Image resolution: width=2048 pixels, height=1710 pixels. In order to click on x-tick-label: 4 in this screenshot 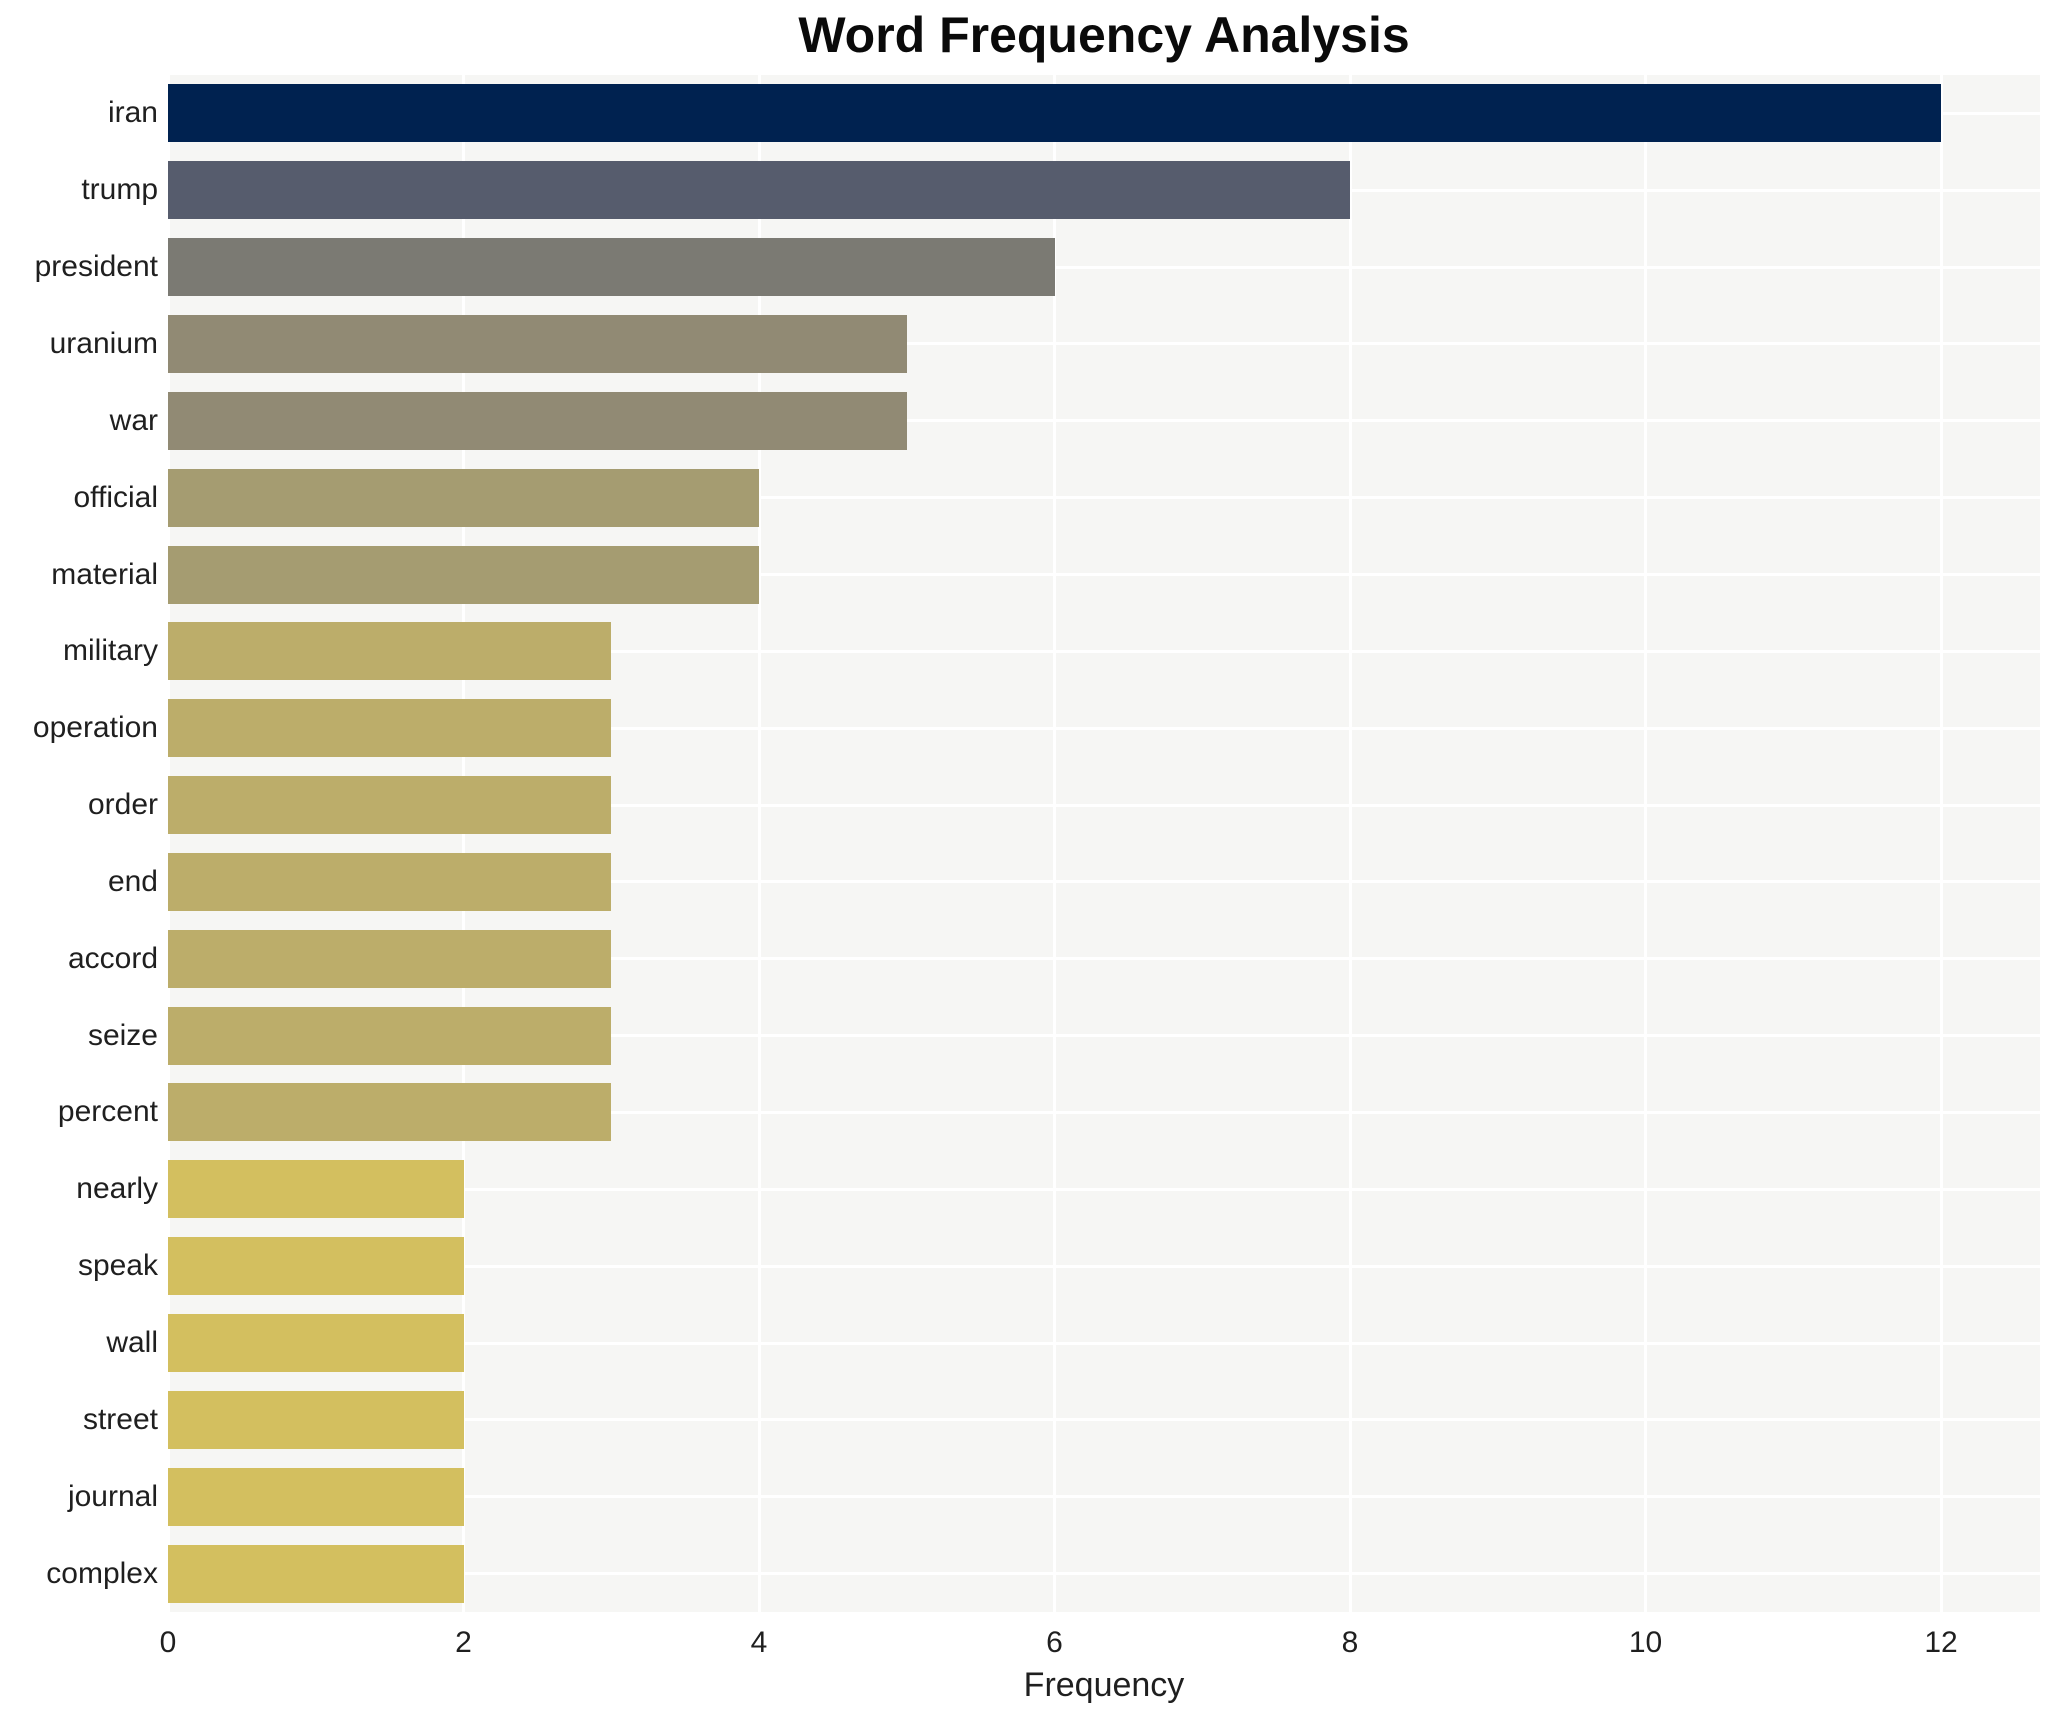, I will do `click(759, 1642)`.